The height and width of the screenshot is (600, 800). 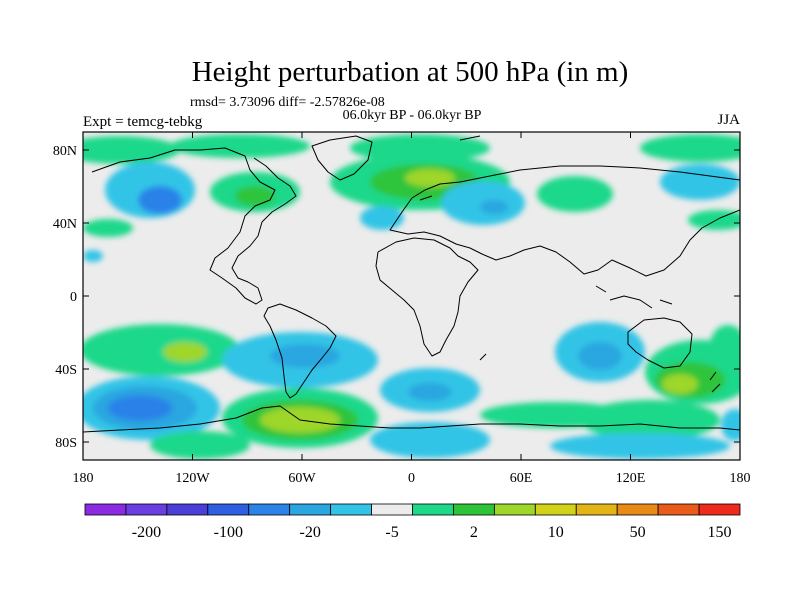 What do you see at coordinates (634, 297) in the screenshot?
I see `coastline-maritime` at bounding box center [634, 297].